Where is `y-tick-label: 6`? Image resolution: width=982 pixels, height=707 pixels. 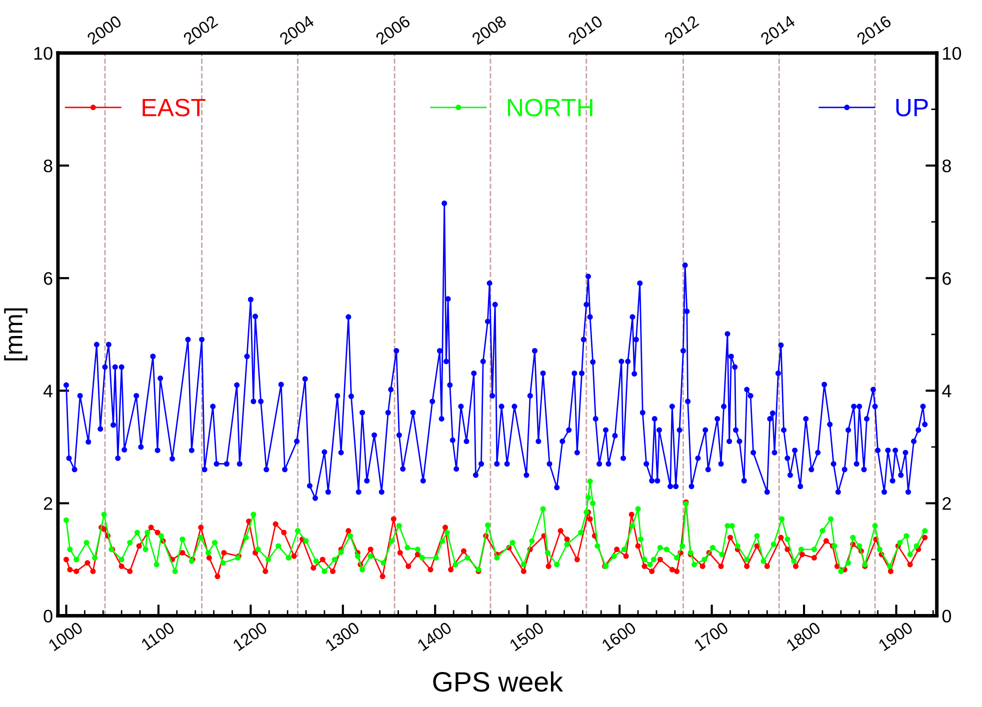
y-tick-label: 6 is located at coordinates (48, 278).